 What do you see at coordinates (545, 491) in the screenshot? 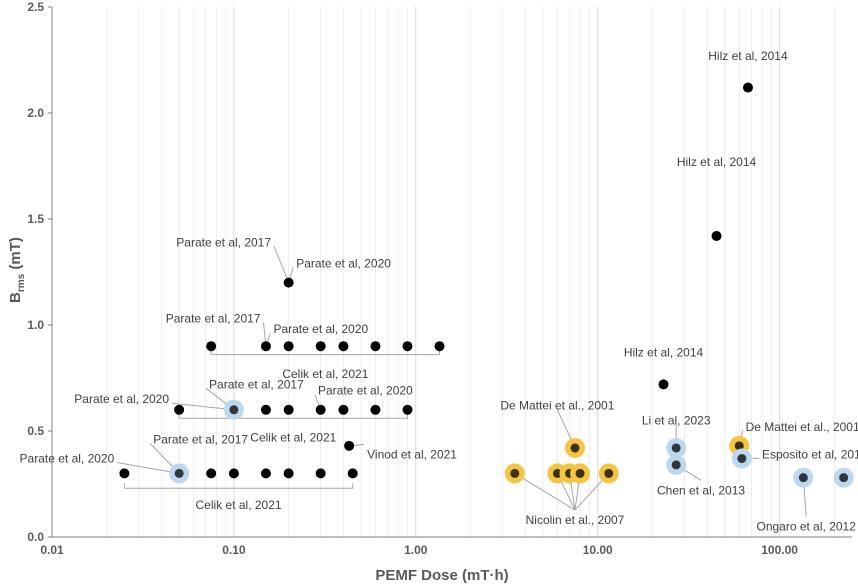
I see `nicolin-leader` at bounding box center [545, 491].